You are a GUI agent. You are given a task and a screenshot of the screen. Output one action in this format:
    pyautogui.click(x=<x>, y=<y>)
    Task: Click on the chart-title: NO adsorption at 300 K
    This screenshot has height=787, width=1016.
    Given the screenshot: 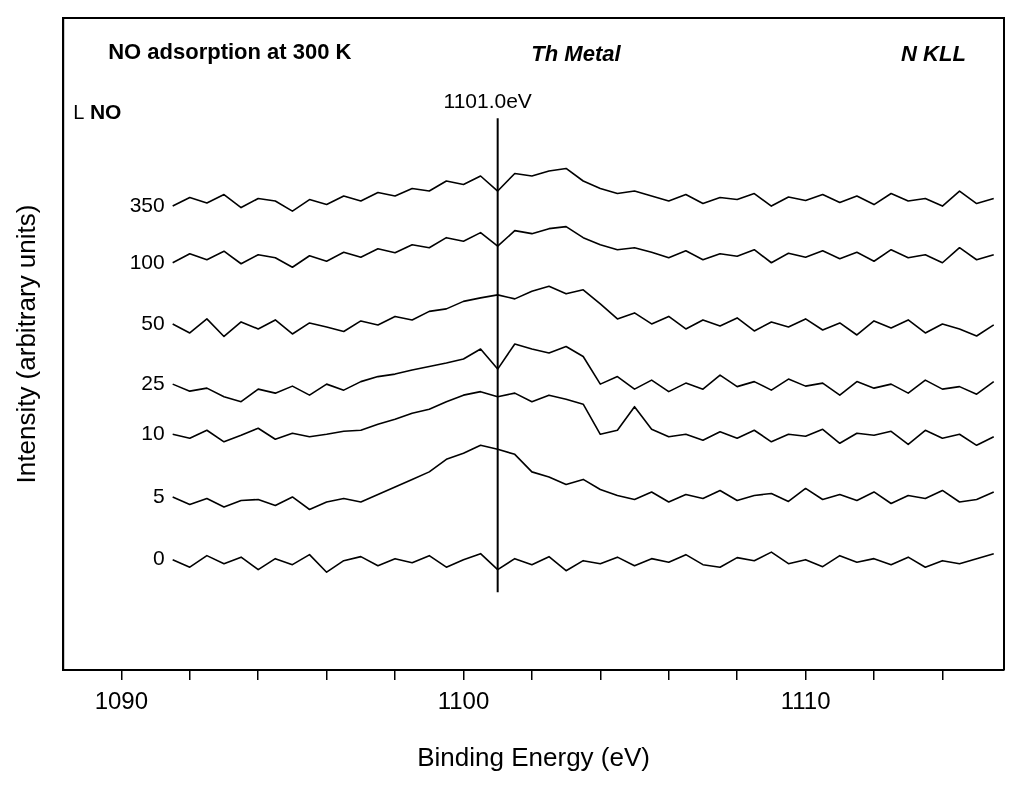 What is the action you would take?
    pyautogui.click(x=230, y=52)
    